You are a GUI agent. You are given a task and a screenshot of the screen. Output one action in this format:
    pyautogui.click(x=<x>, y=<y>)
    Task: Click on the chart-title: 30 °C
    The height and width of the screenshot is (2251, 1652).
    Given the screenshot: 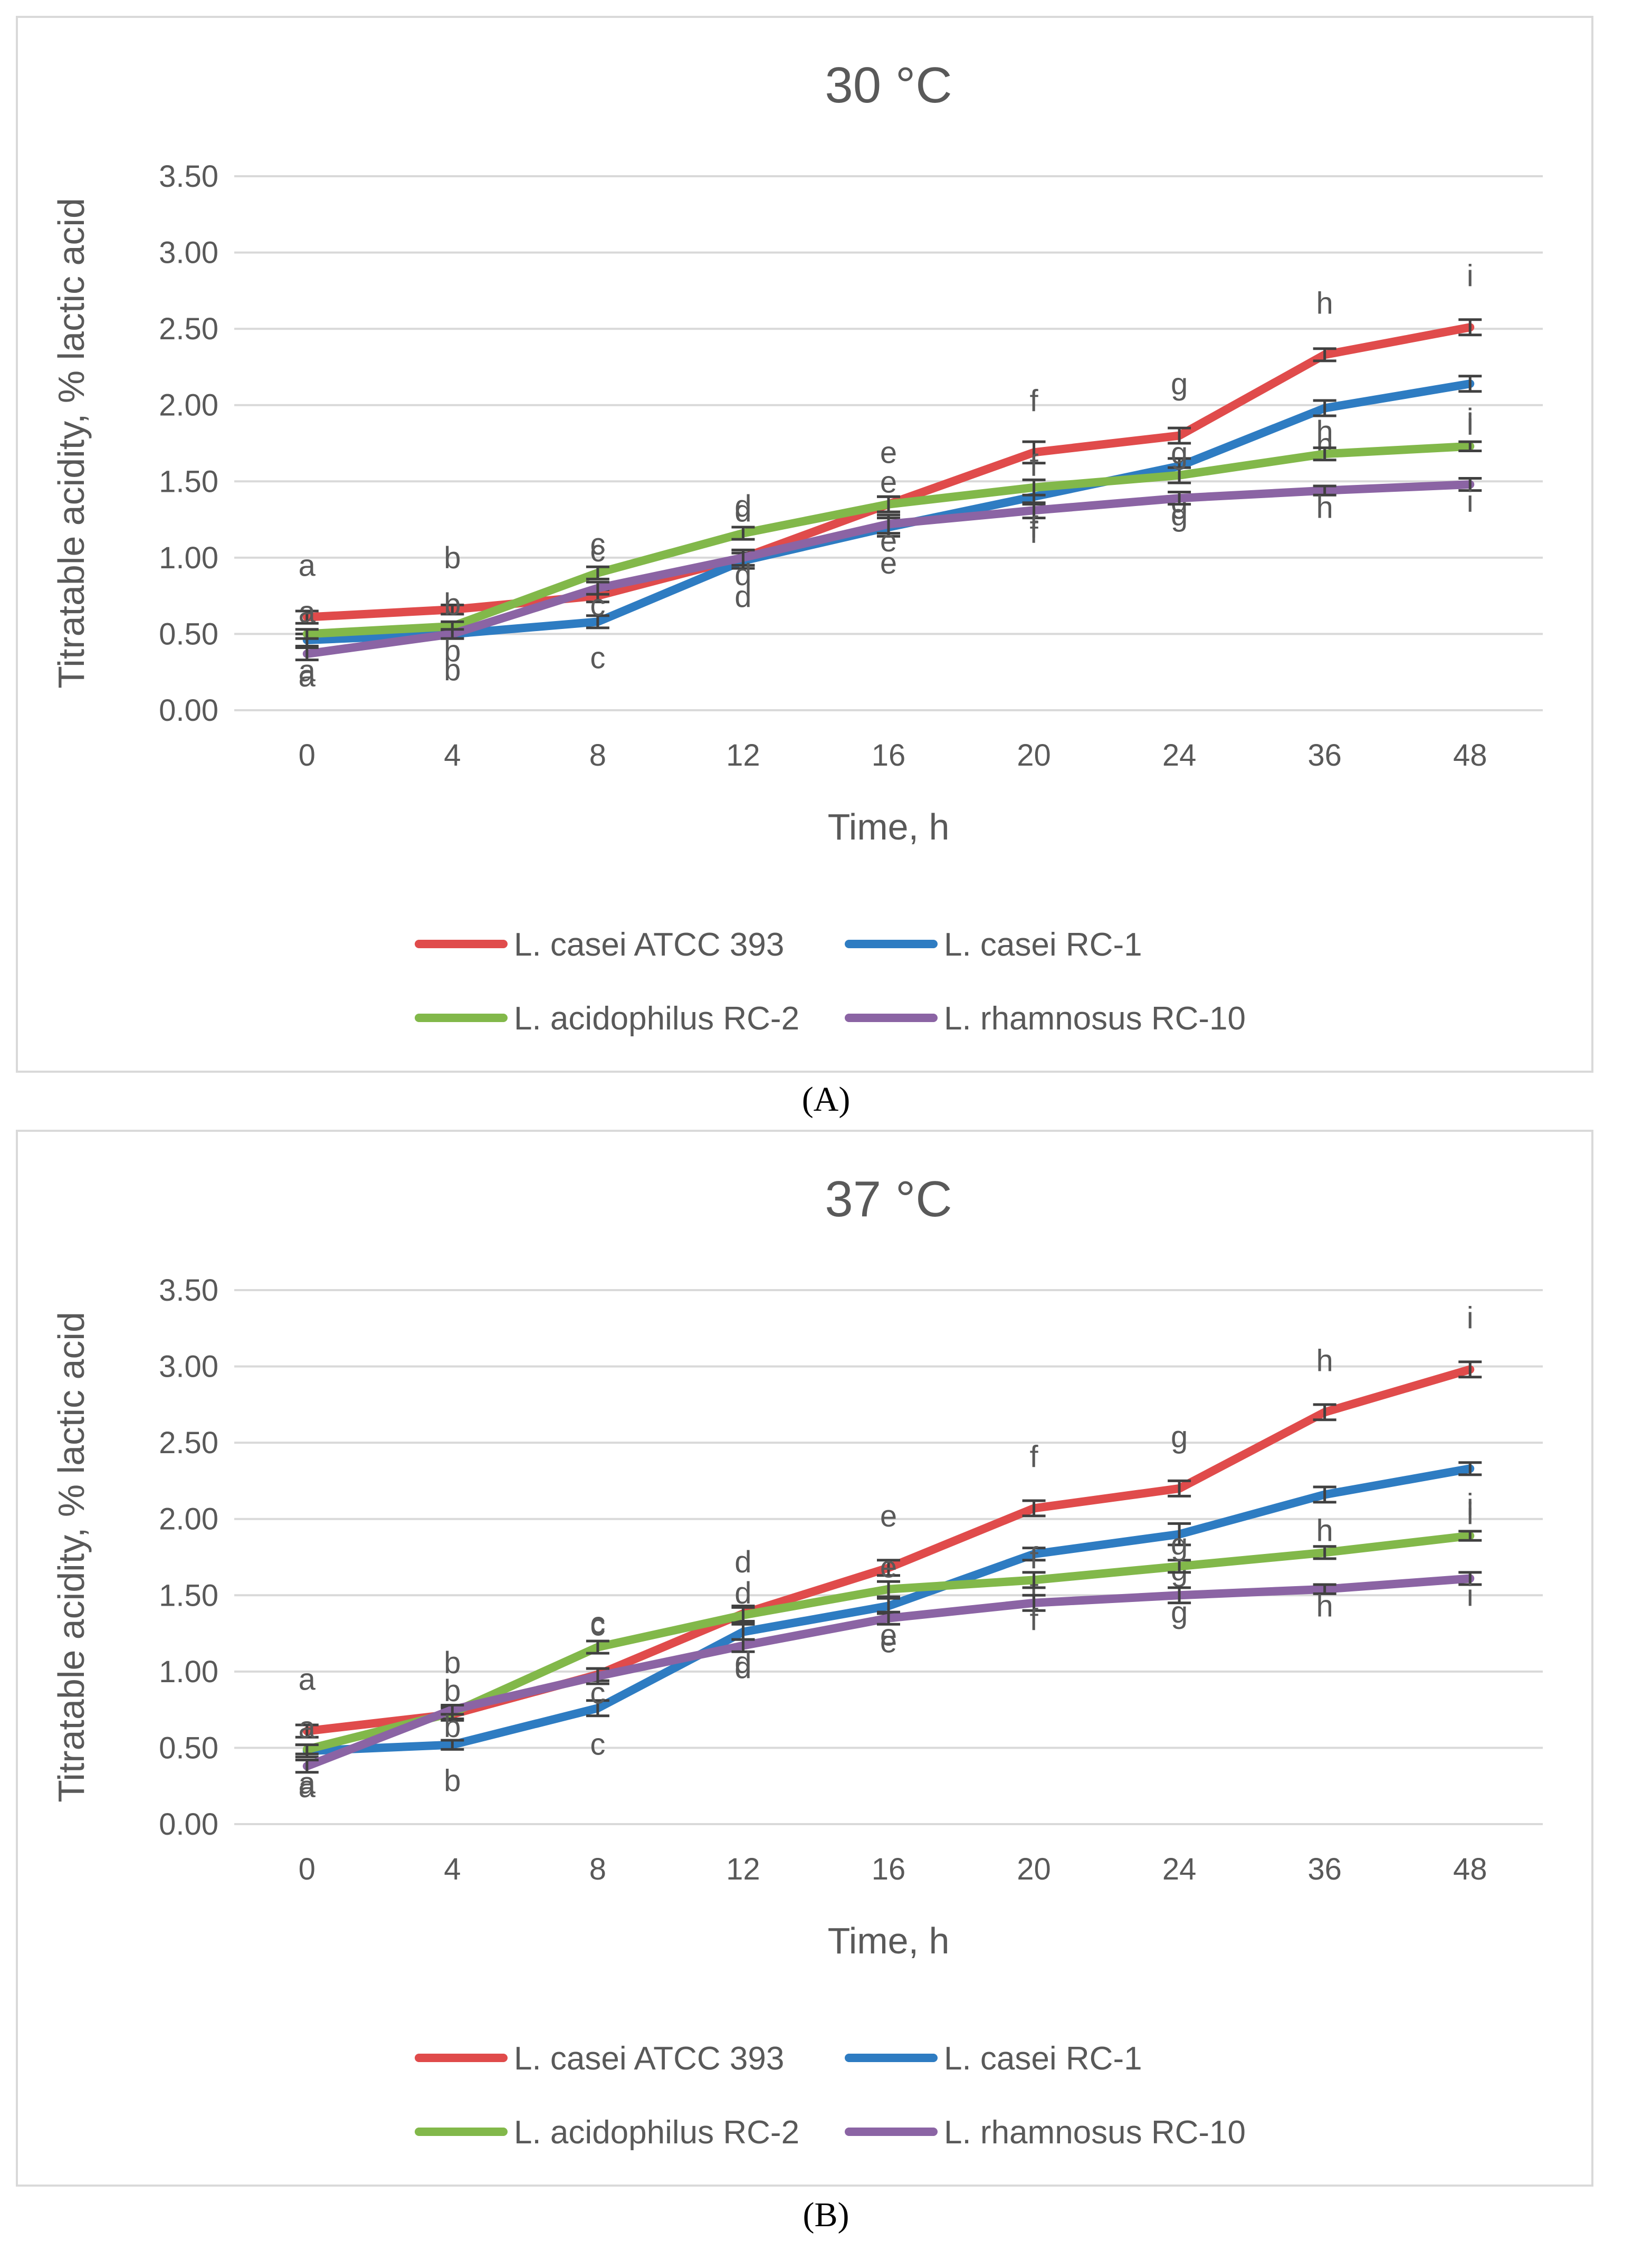 What is the action you would take?
    pyautogui.click(x=888, y=85)
    